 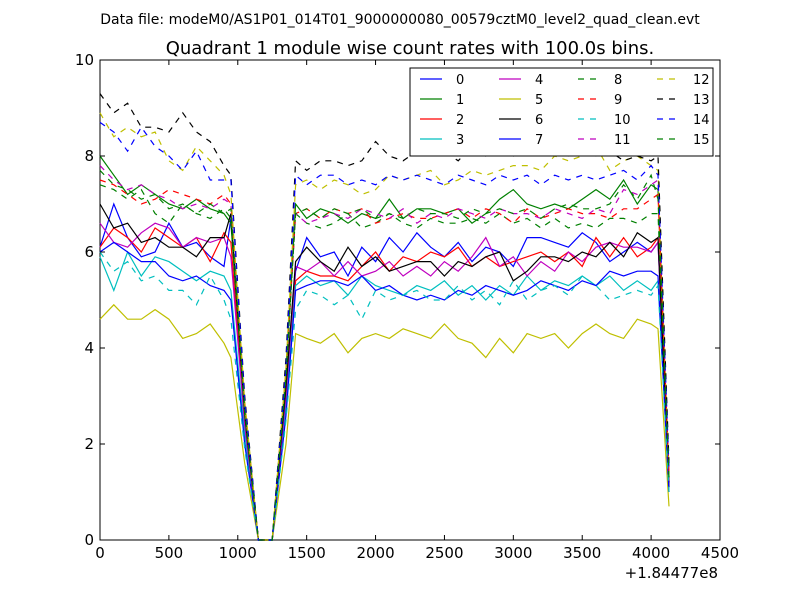 I want to click on legend-label-13: 13, so click(x=701, y=100).